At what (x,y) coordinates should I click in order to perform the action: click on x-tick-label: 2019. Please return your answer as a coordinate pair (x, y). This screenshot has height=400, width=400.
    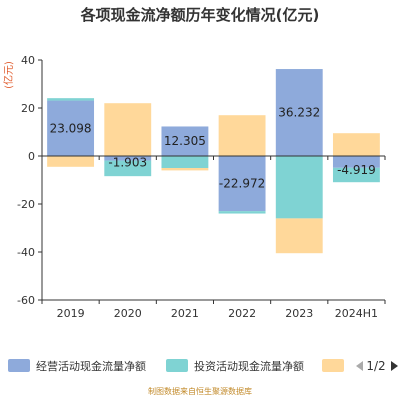
    Looking at the image, I should click on (71, 313).